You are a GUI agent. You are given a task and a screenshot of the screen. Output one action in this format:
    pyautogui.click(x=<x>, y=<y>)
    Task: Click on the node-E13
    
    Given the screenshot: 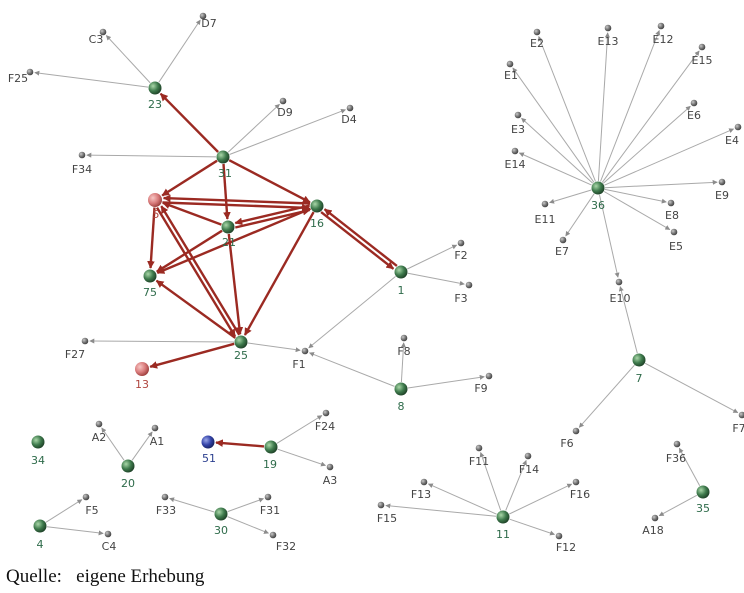 What is the action you would take?
    pyautogui.click(x=608, y=28)
    